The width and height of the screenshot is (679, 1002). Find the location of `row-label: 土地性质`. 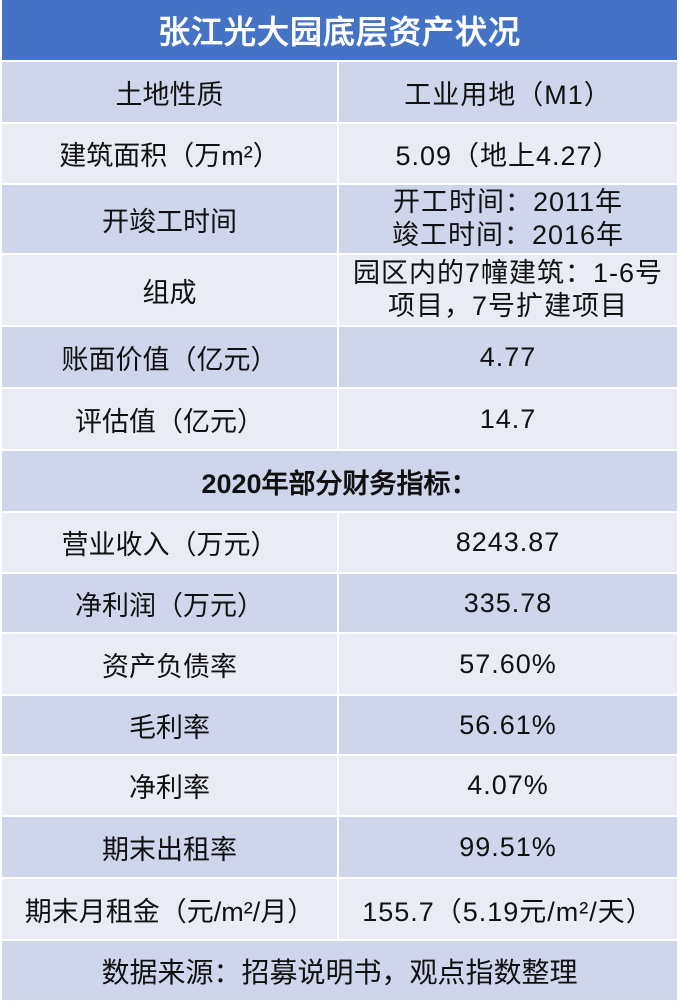

row-label: 土地性质 is located at coordinates (169, 92).